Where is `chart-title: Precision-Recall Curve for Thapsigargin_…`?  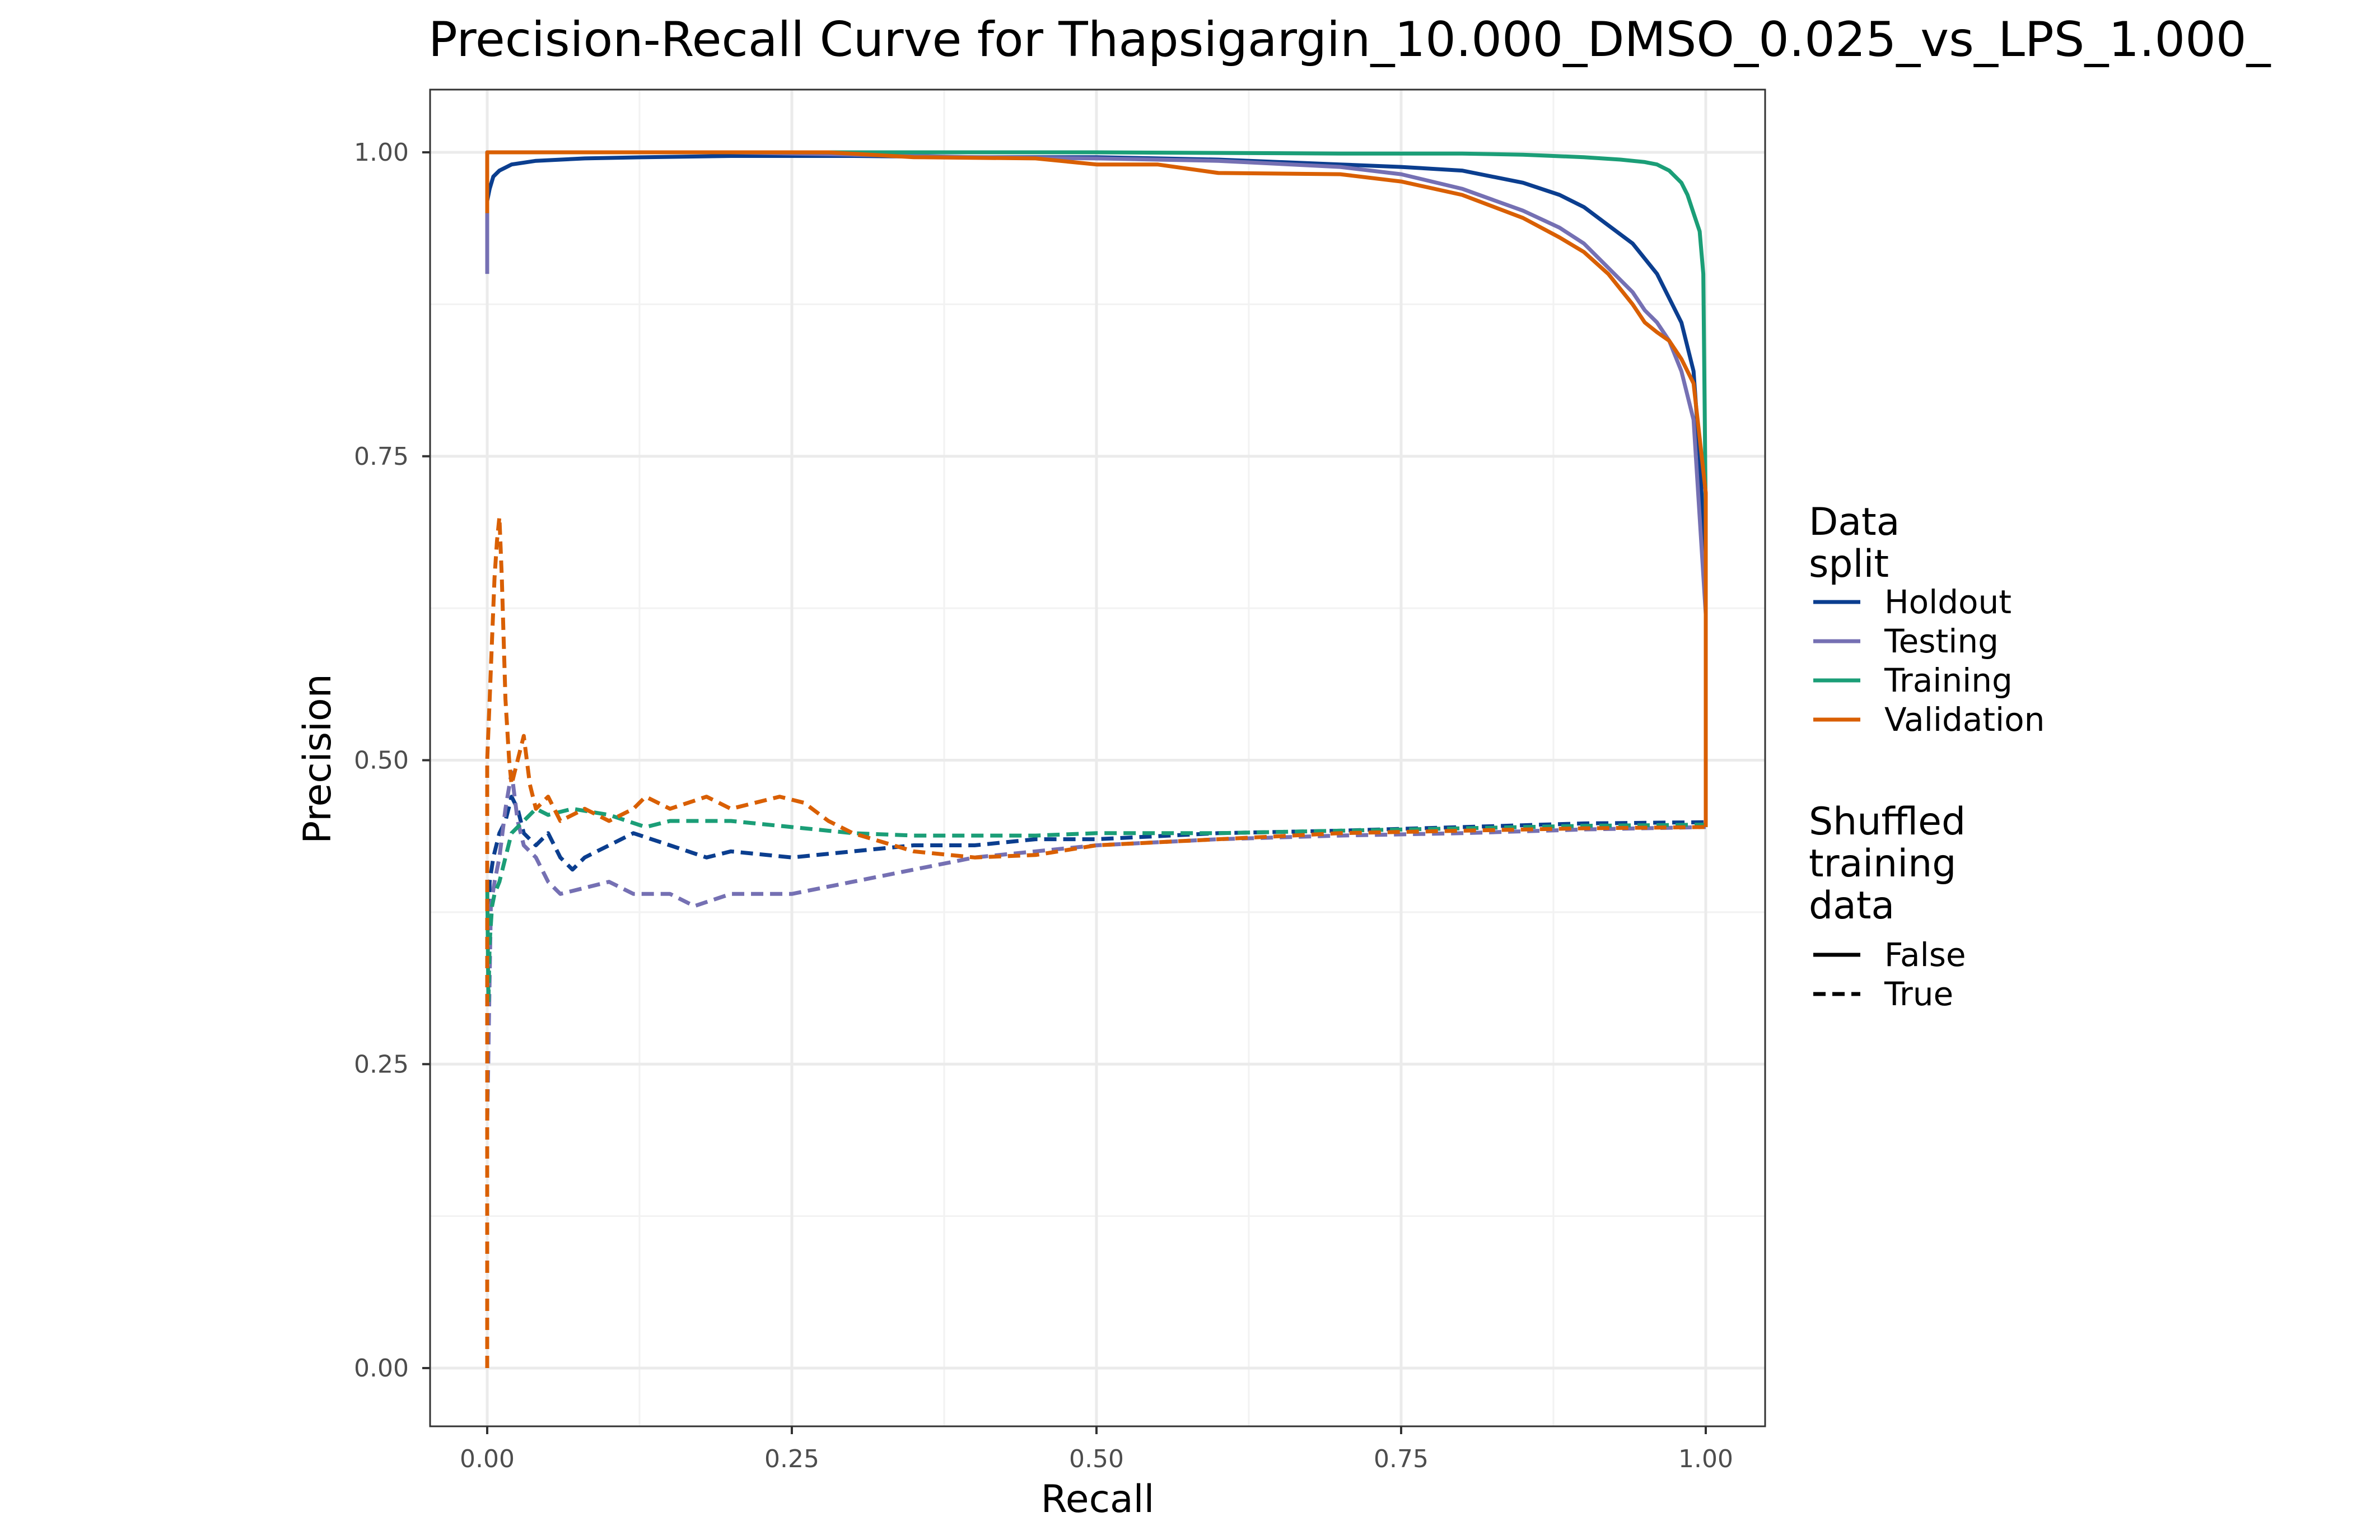 chart-title: Precision-Recall Curve for Thapsigargin_… is located at coordinates (1350, 40).